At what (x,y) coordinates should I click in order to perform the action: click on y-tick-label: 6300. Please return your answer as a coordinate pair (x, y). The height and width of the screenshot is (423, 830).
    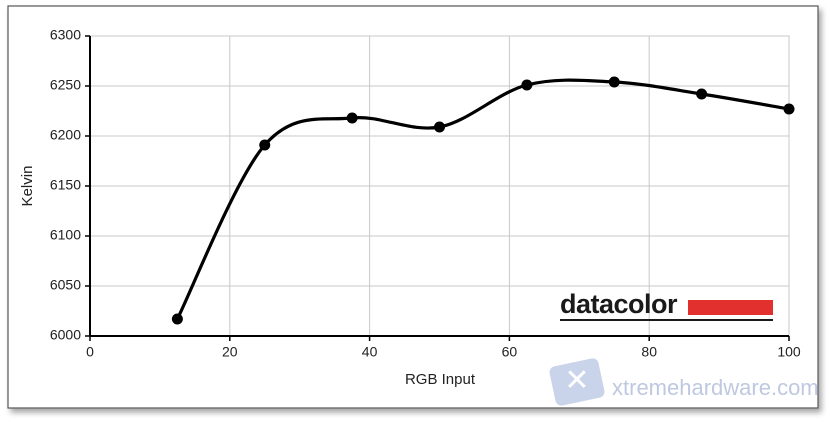
    Looking at the image, I should click on (65, 35).